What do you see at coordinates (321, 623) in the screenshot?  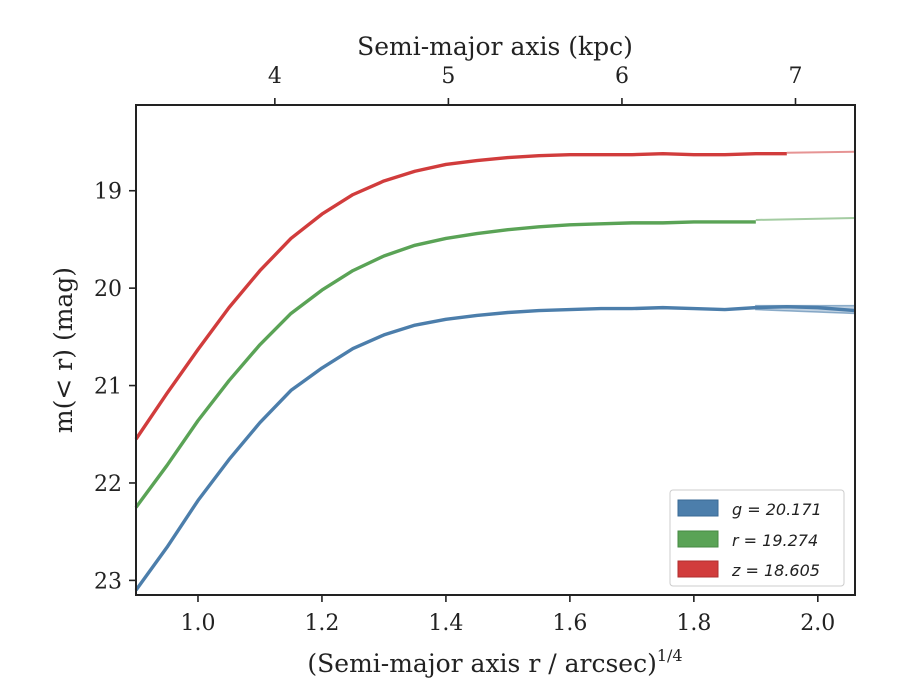 I see `x-tick-label: 1.2` at bounding box center [321, 623].